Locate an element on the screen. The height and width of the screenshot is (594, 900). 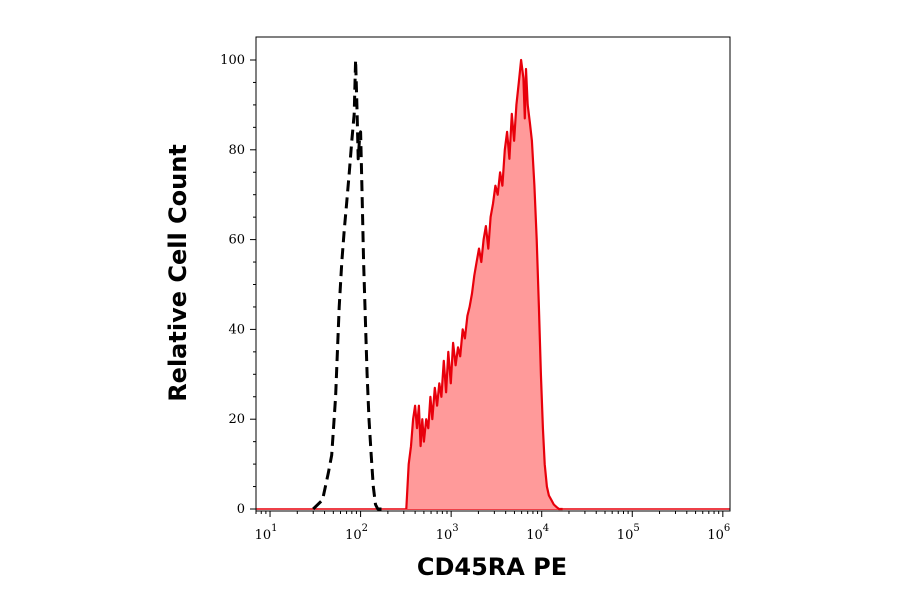
y-tick-label-0: 0 is located at coordinates (241, 509).